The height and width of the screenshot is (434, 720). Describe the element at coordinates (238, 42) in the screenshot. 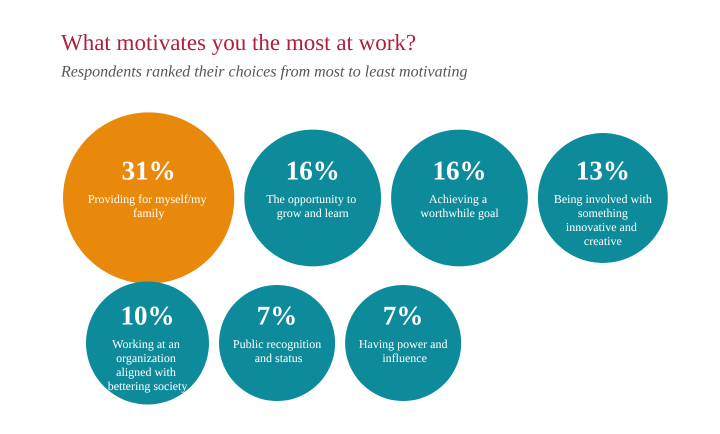

I see `text: What motivates you the most at work?` at that location.